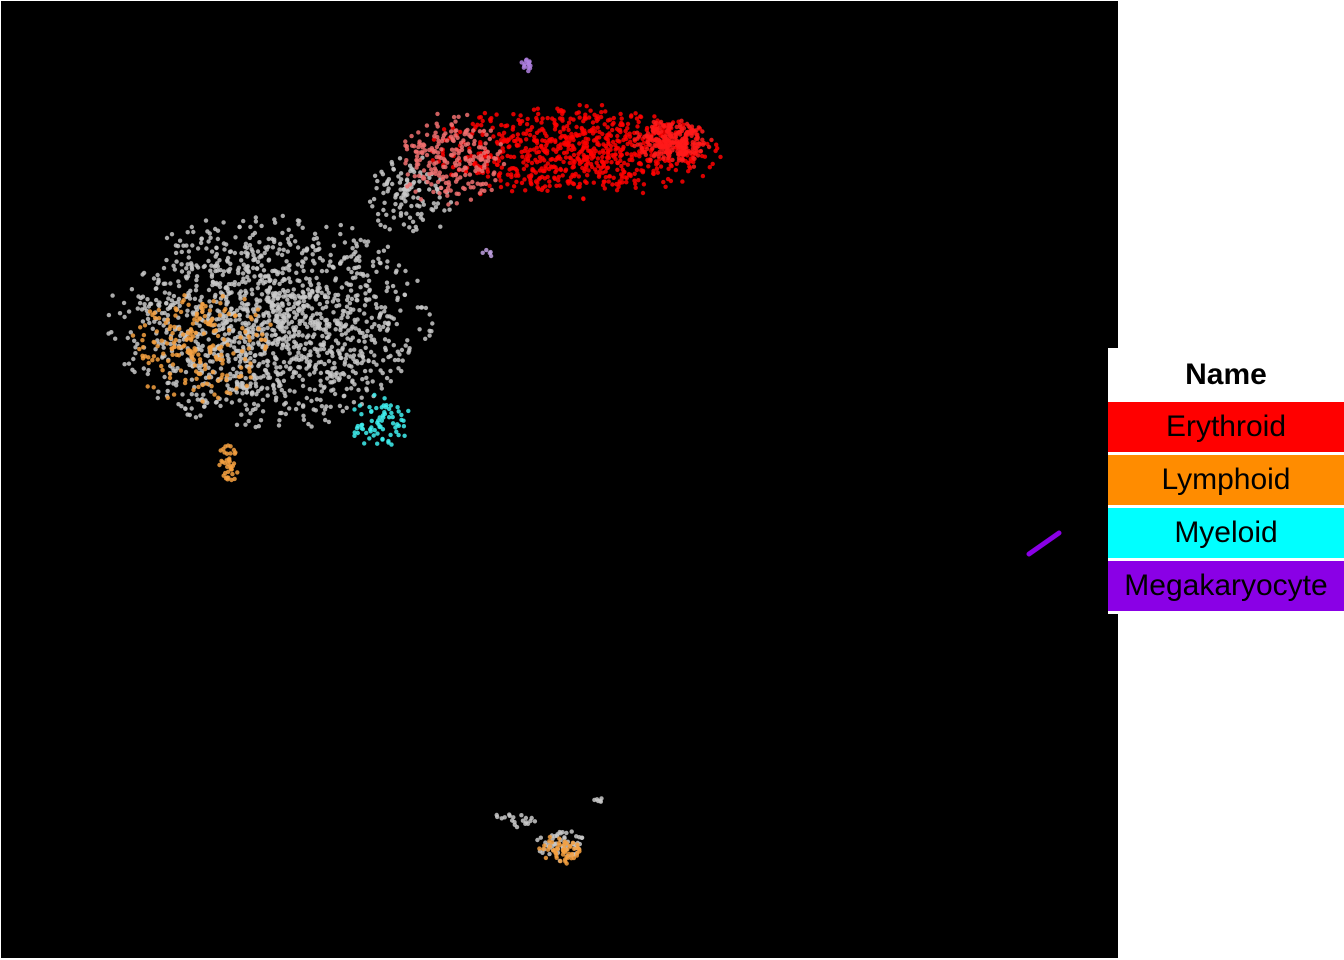 The width and height of the screenshot is (1344, 960). What do you see at coordinates (1226, 533) in the screenshot?
I see `legend-item-myeloid: Myeloid` at bounding box center [1226, 533].